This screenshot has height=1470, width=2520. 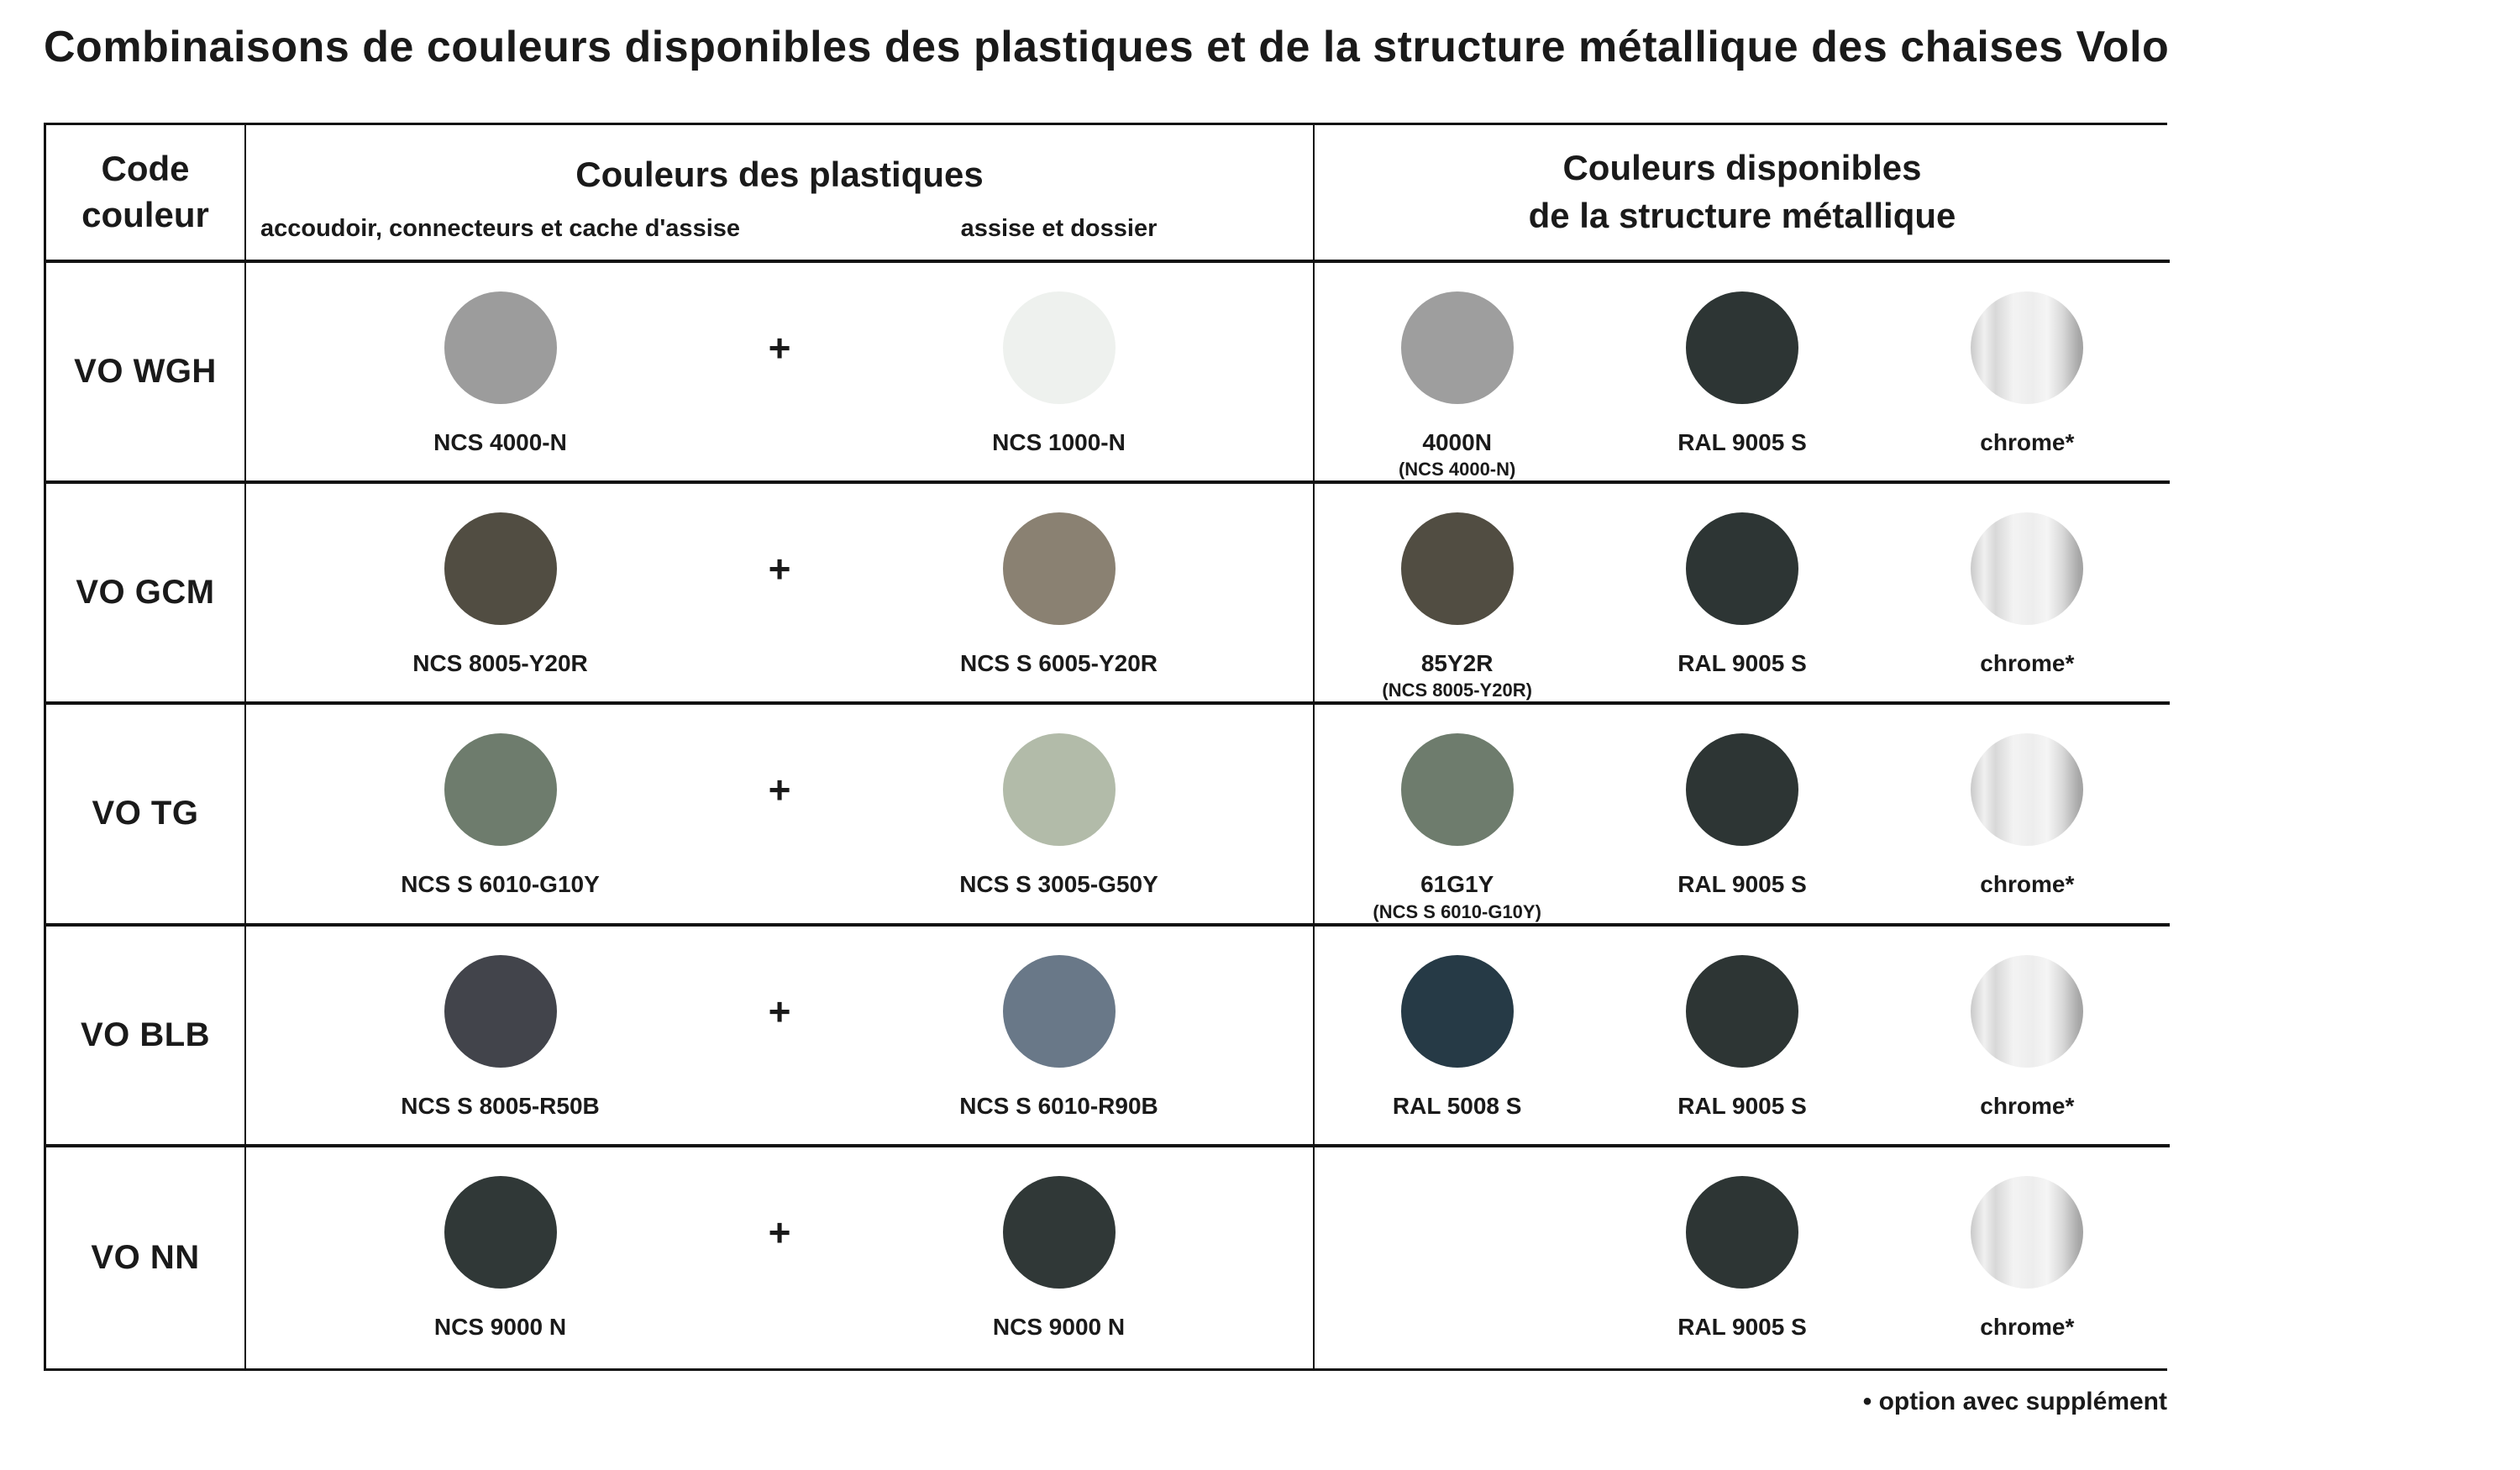 I want to click on swatch-label: NCS 4000-N, so click(x=500, y=442).